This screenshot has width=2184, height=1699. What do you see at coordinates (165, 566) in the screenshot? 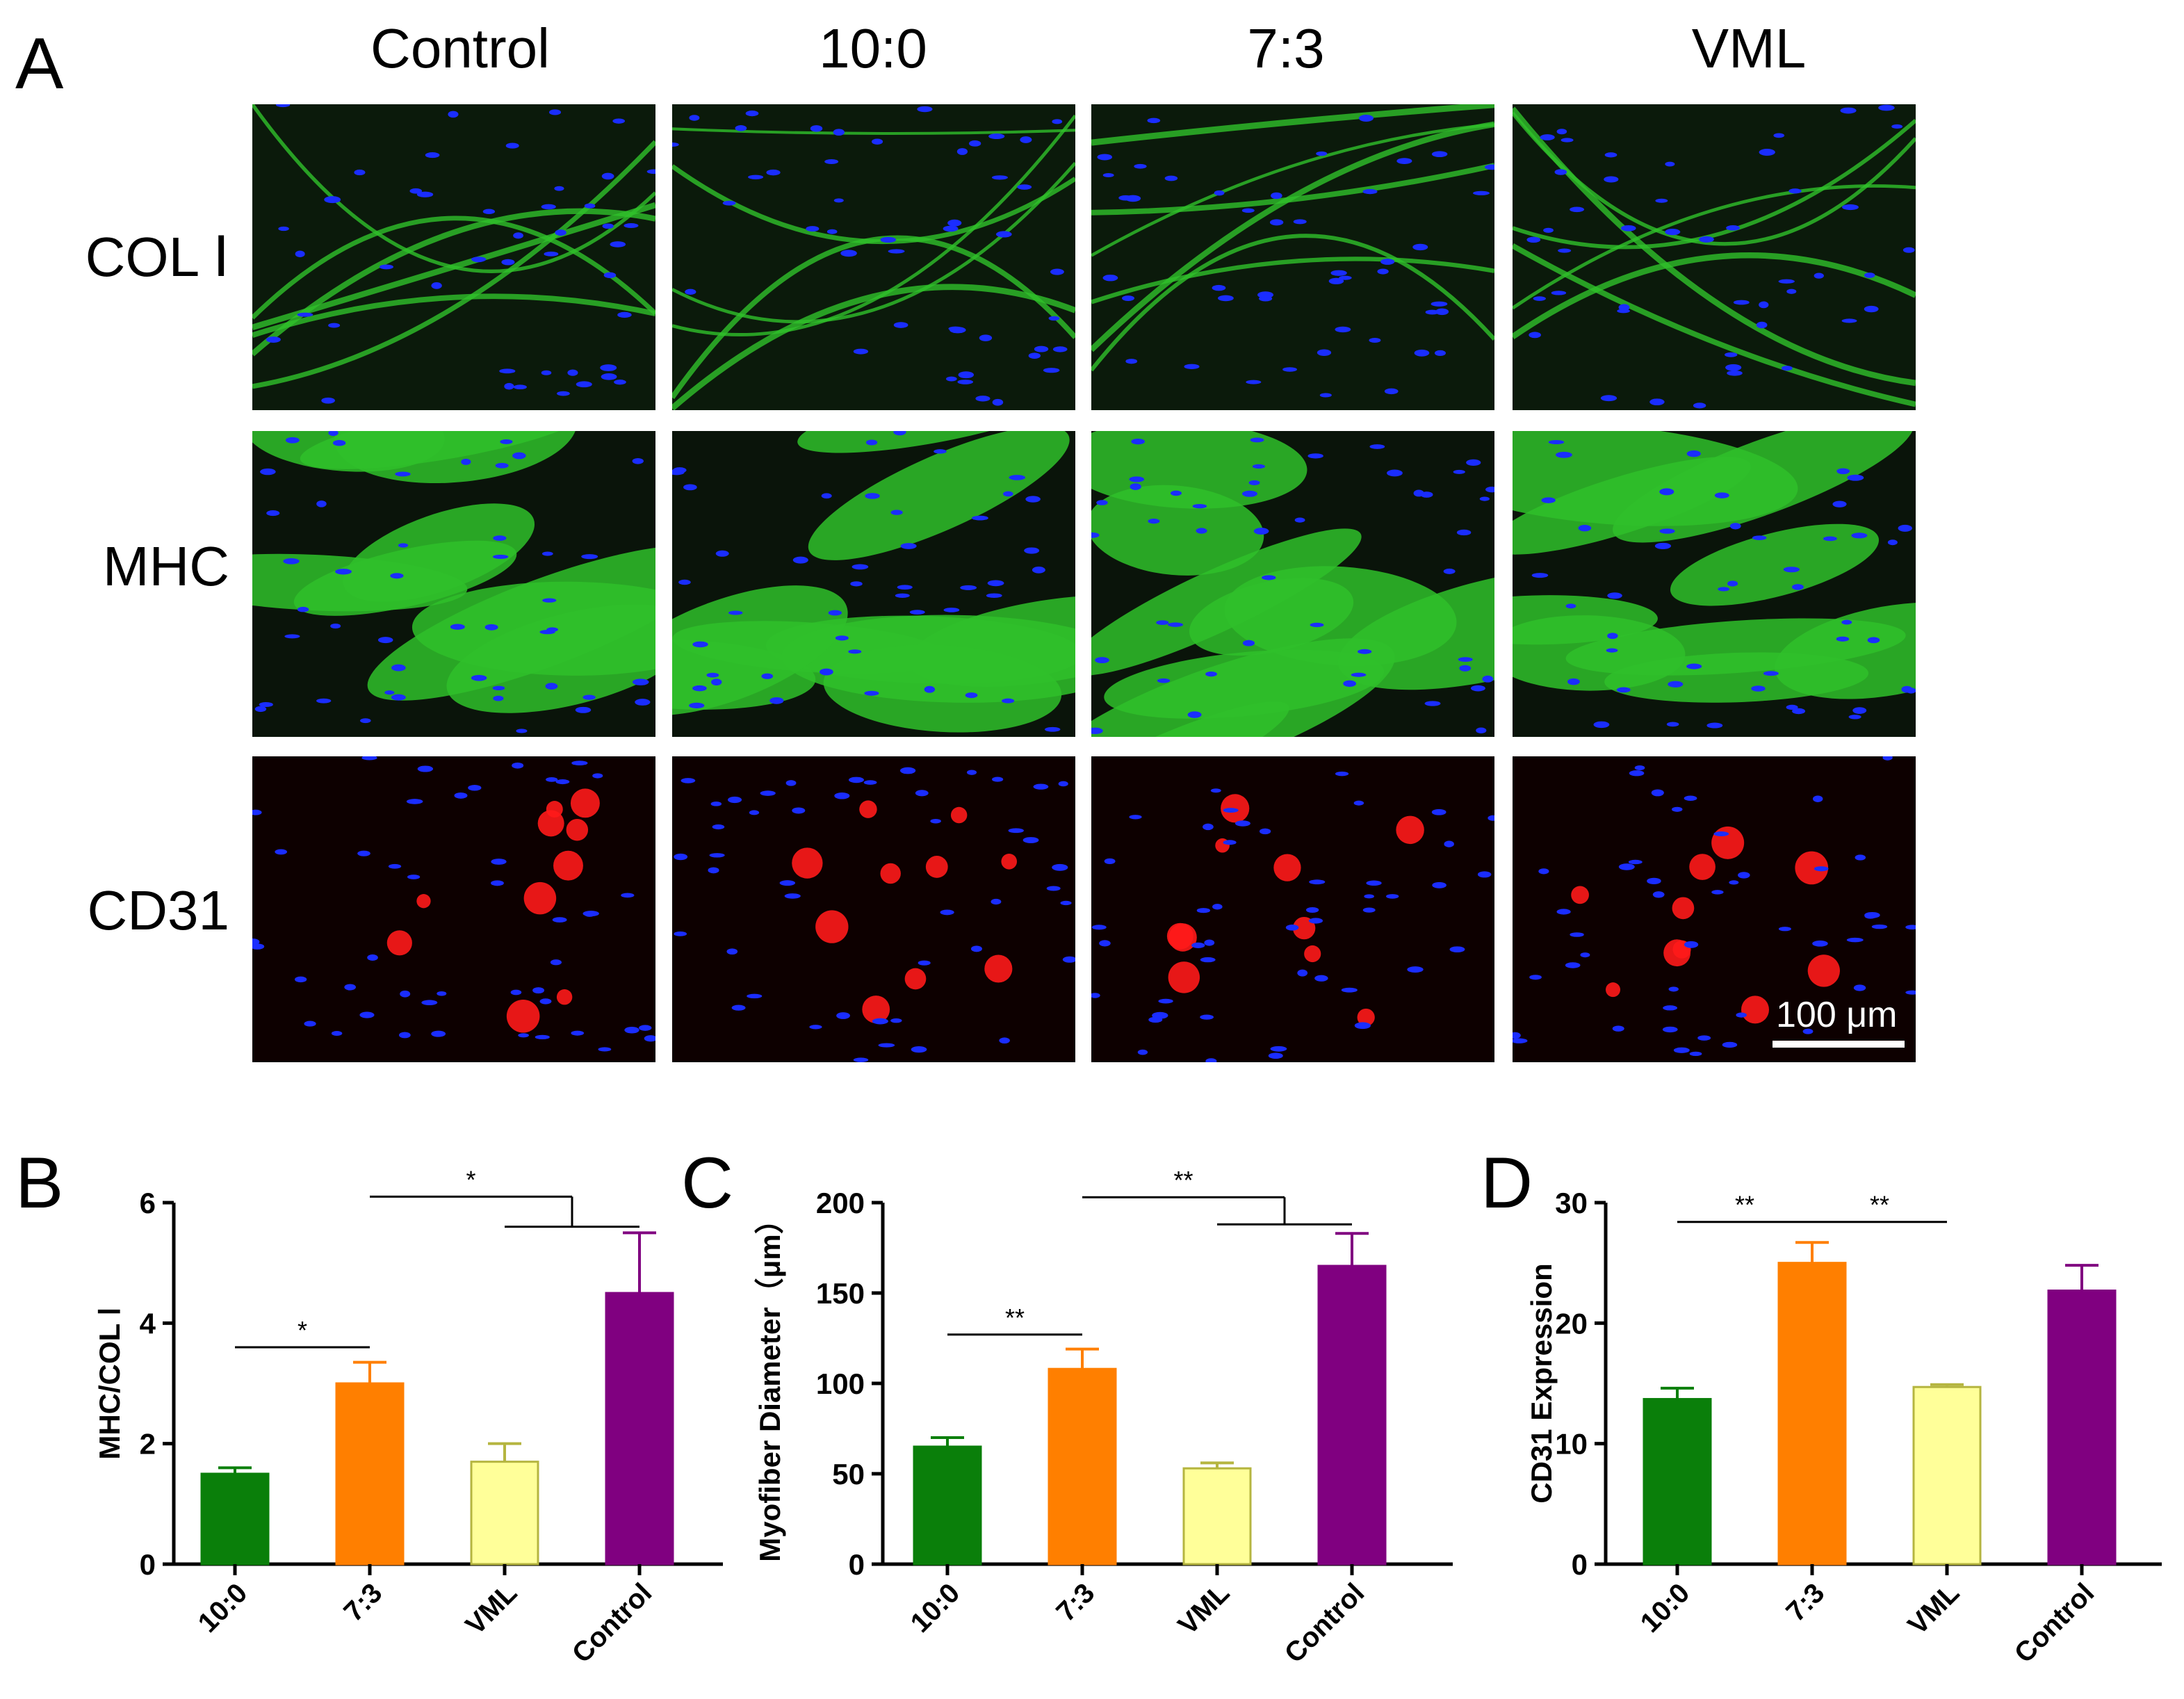
I see `row-header-mhc: MHC` at bounding box center [165, 566].